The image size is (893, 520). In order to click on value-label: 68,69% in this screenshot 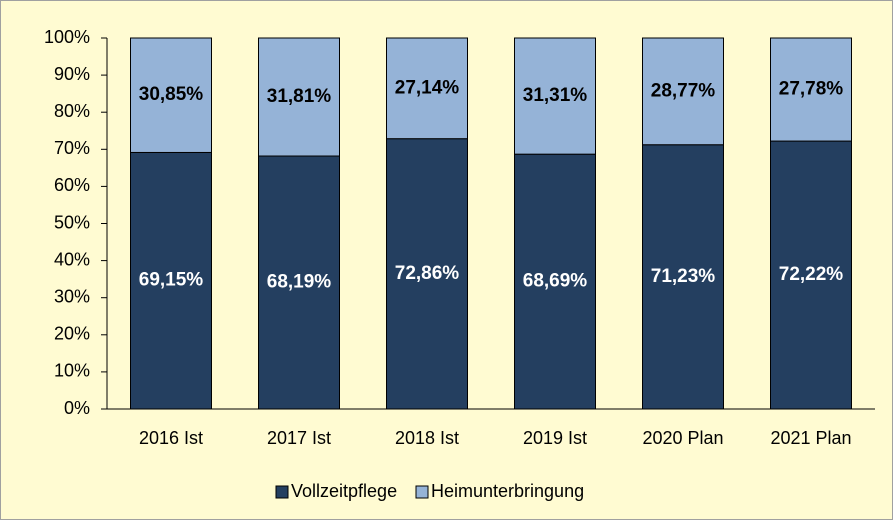, I will do `click(555, 281)`.